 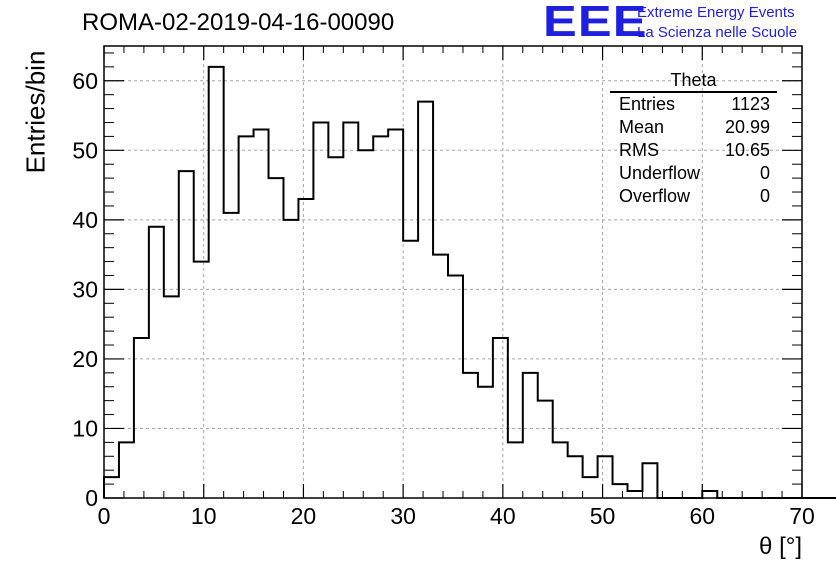 I want to click on stats-row-underflow: Underflow 0, so click(x=693, y=173).